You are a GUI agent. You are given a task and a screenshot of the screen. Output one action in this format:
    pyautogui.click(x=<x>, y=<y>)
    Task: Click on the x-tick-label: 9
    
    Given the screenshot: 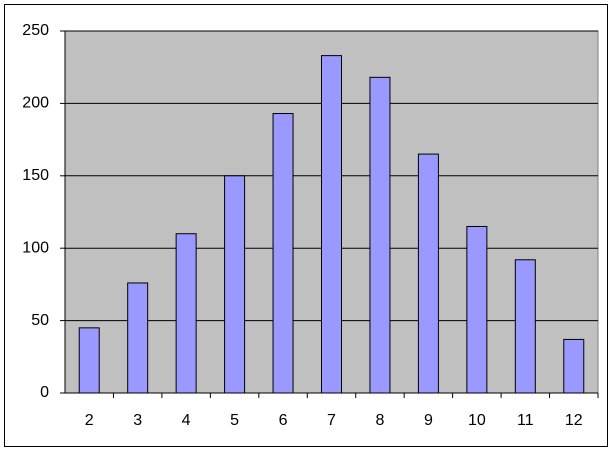 What is the action you would take?
    pyautogui.click(x=428, y=420)
    